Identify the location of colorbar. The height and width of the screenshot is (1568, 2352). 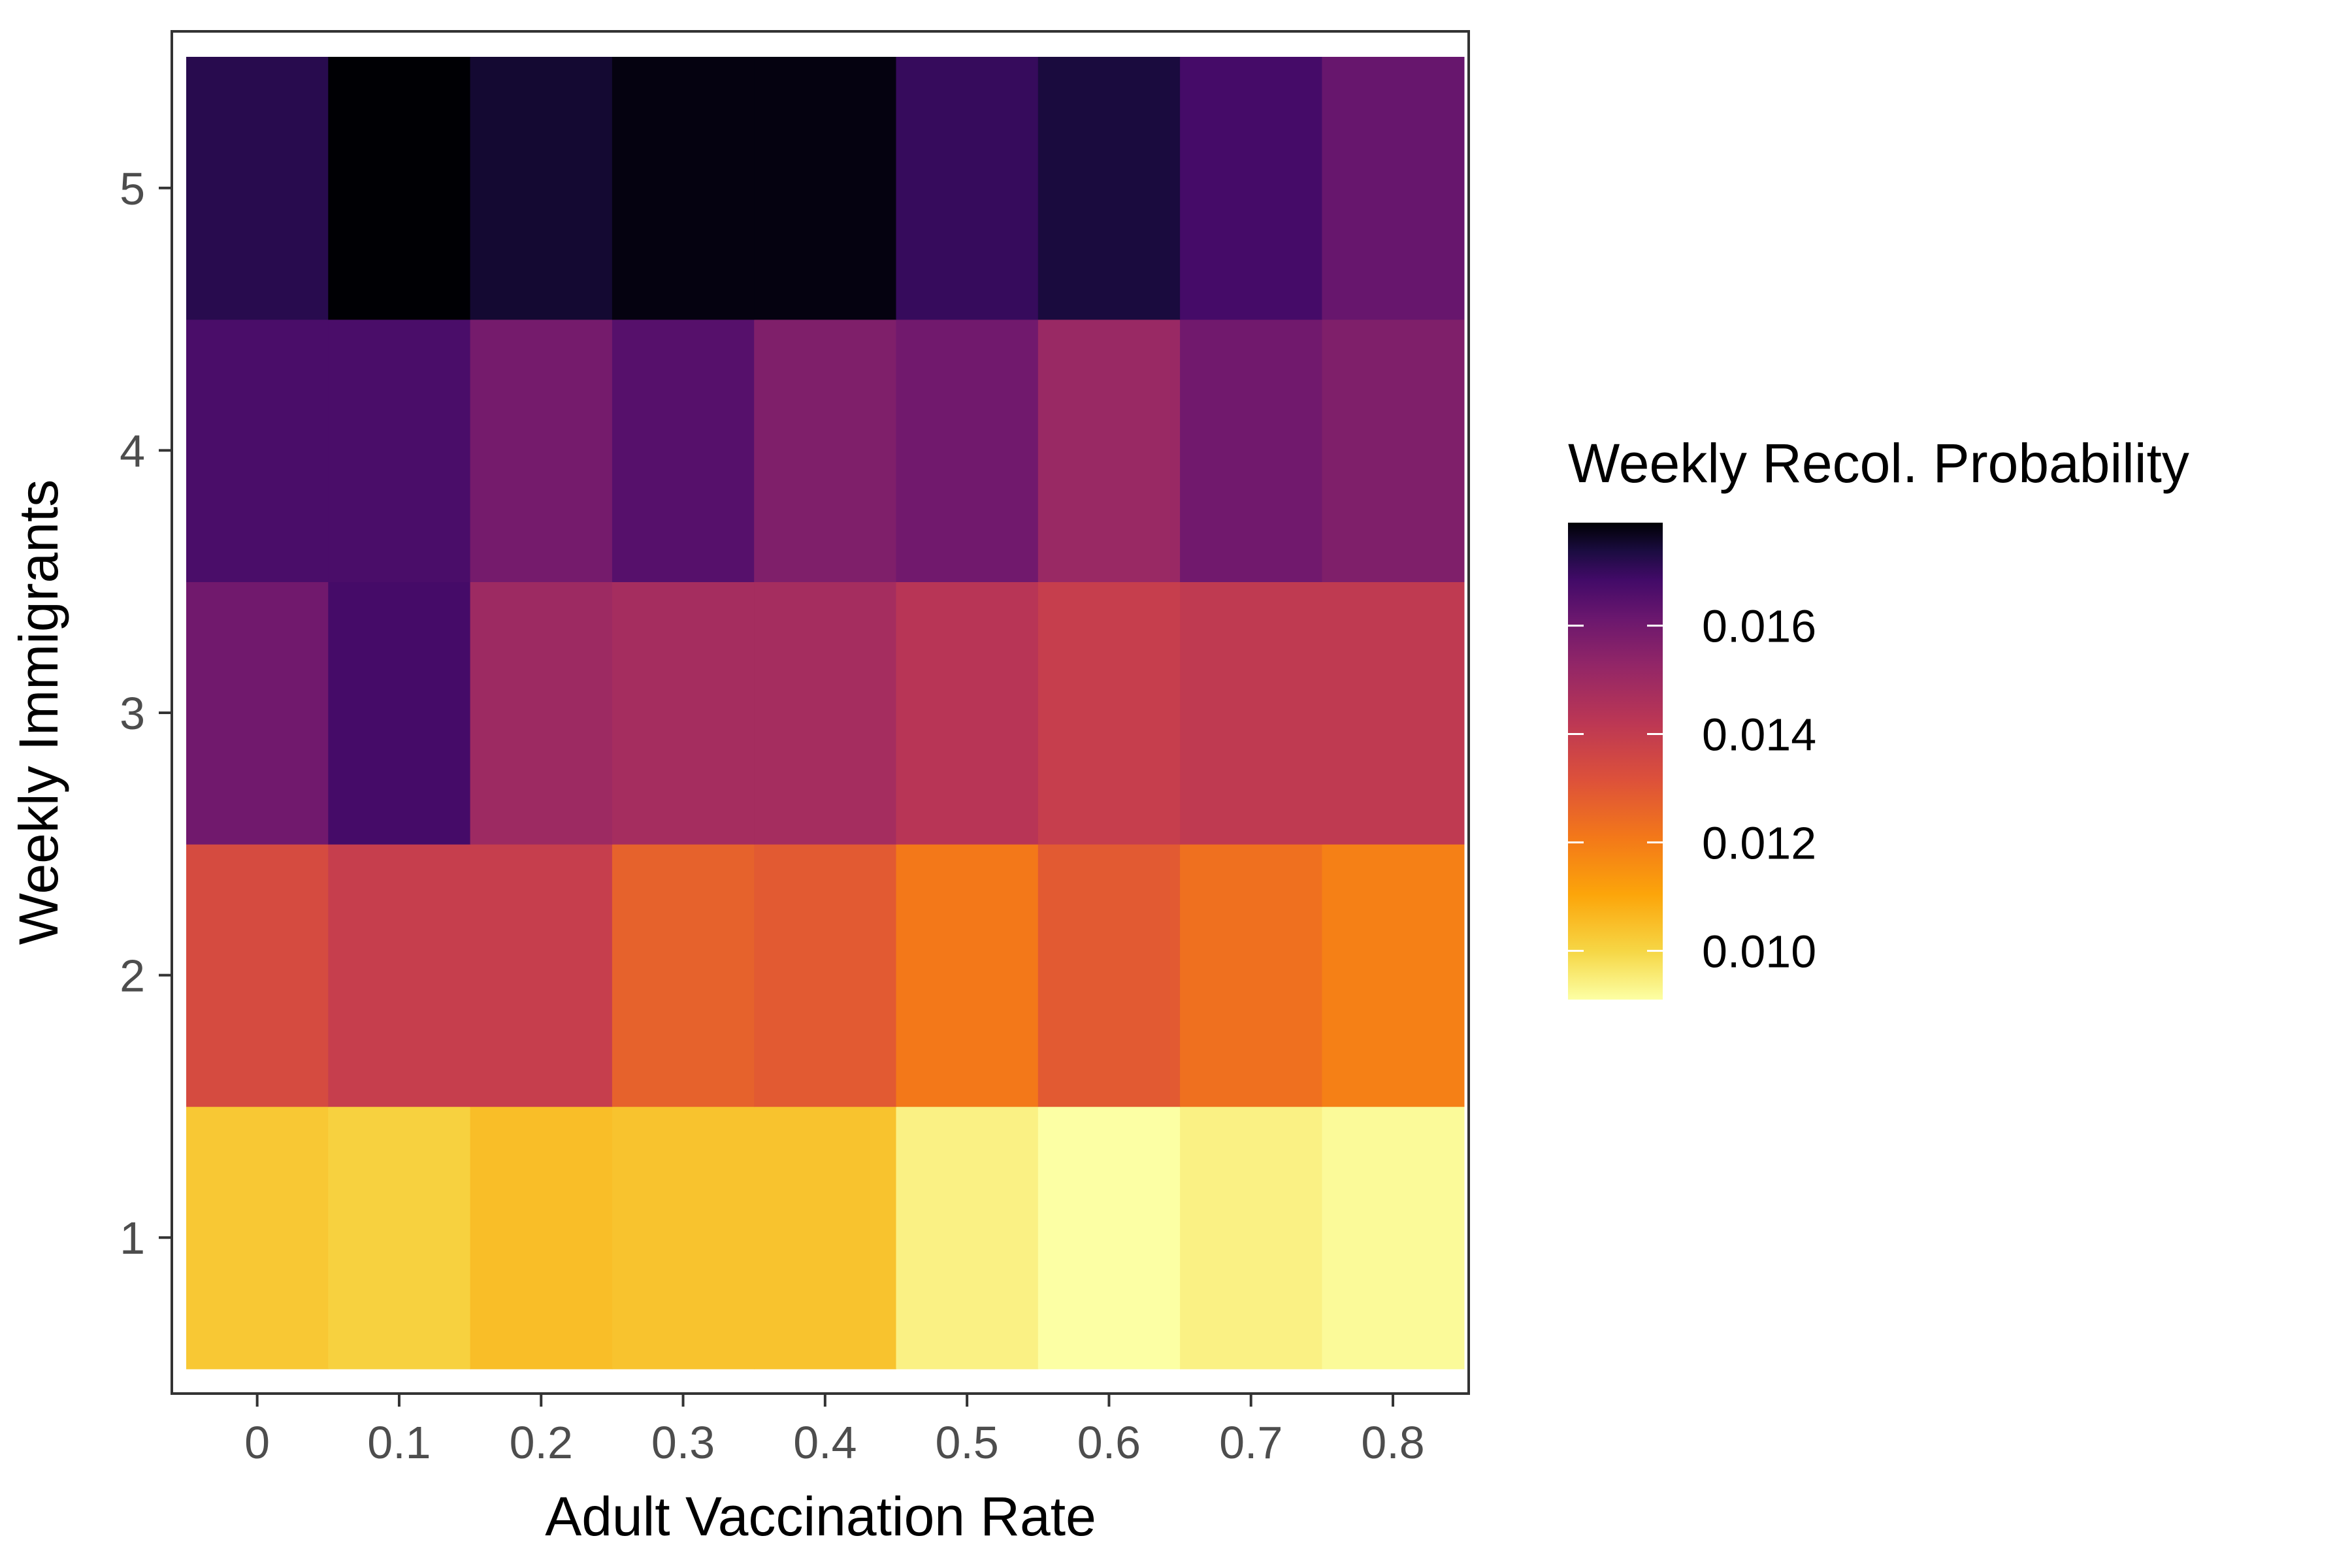
(1615, 761).